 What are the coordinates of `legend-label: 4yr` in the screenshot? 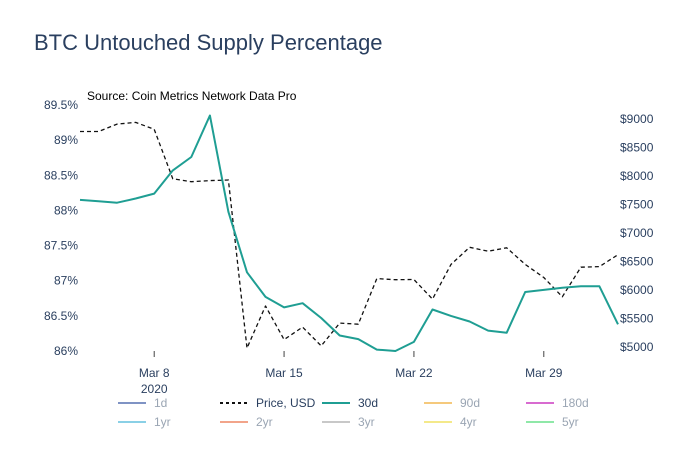 It's located at (468, 422).